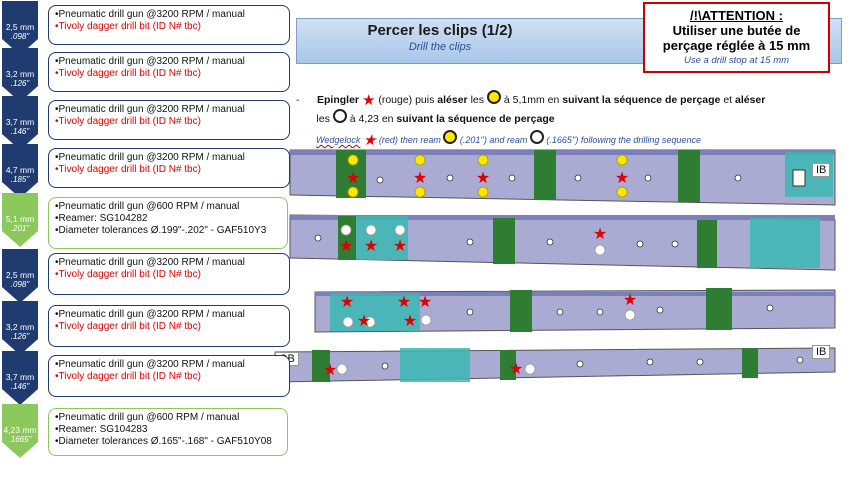 The image size is (848, 479). What do you see at coordinates (736, 60) in the screenshot?
I see `attention-english: Use a drill stop at 15 mm` at bounding box center [736, 60].